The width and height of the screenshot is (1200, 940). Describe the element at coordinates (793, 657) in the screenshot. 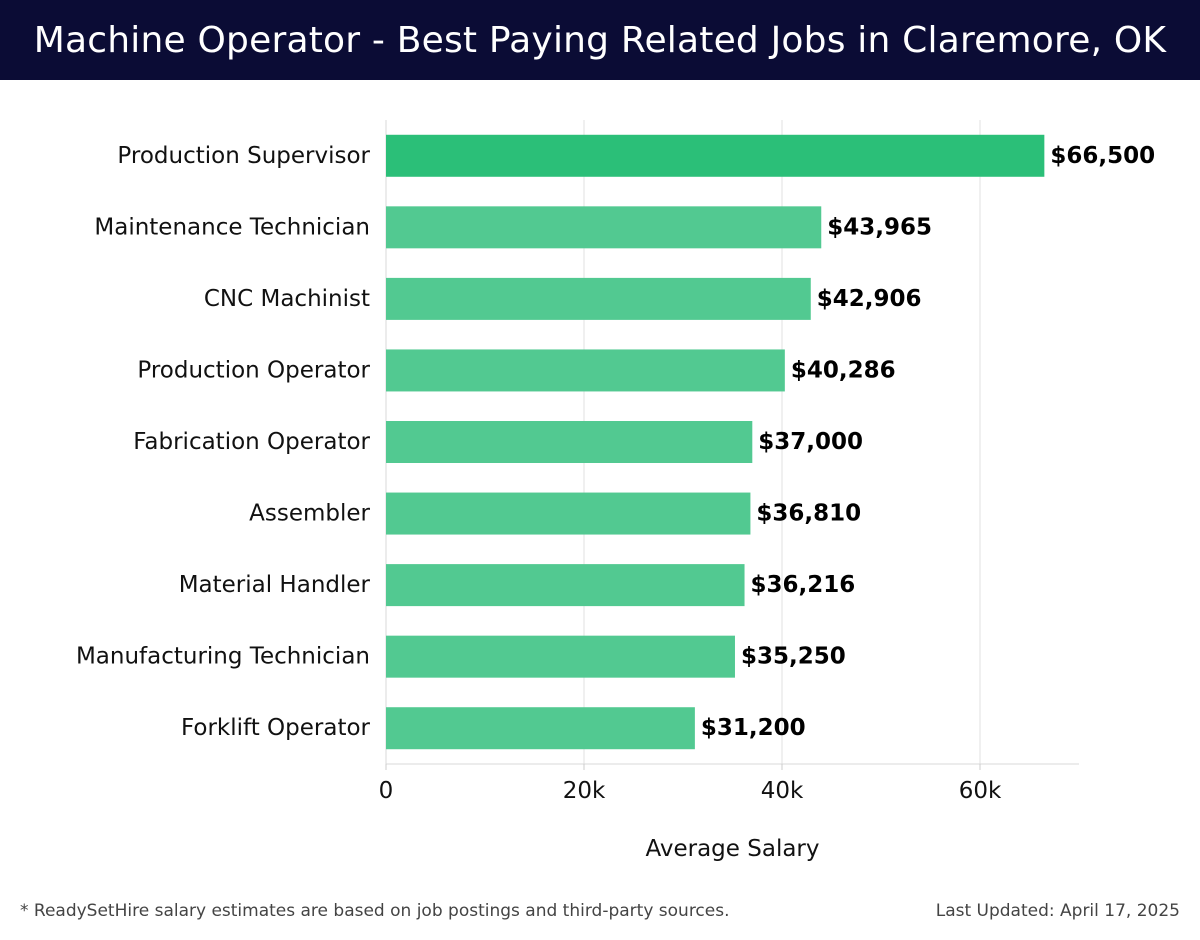

I see `data-label: $35,250` at that location.